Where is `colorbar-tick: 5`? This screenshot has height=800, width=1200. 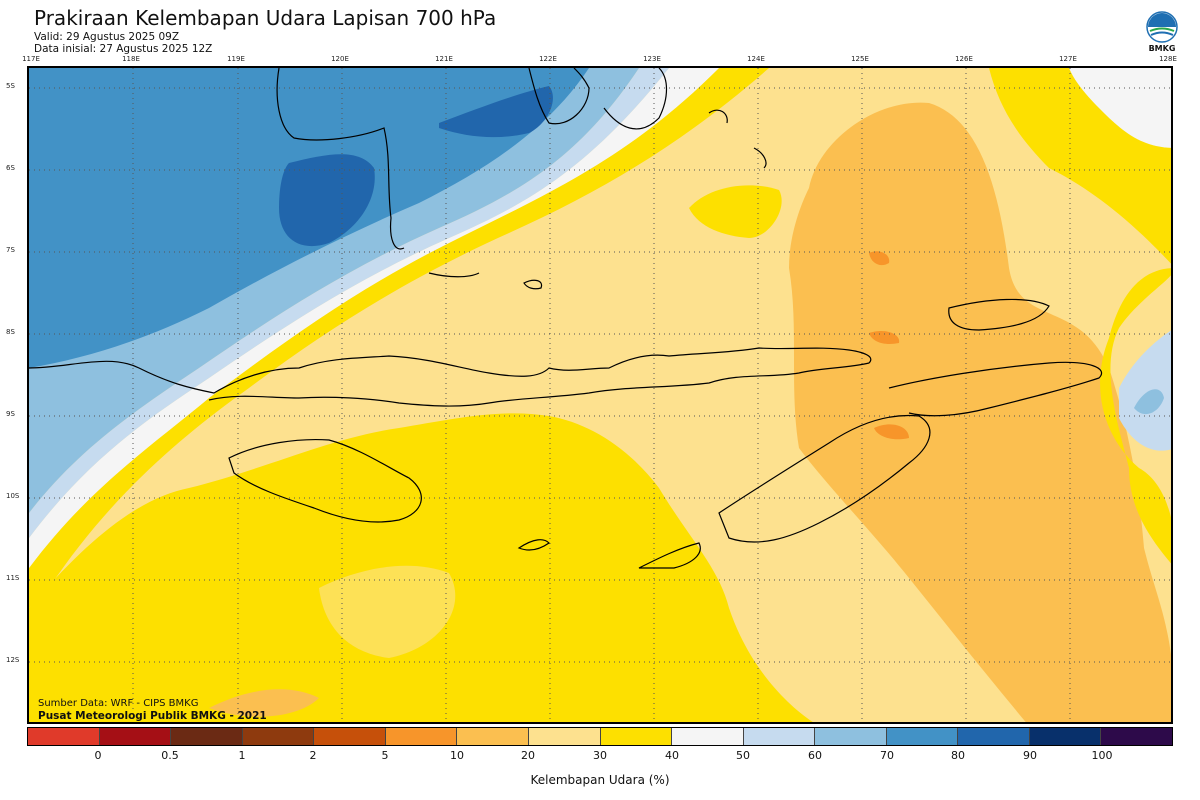 colorbar-tick: 5 is located at coordinates (385, 755).